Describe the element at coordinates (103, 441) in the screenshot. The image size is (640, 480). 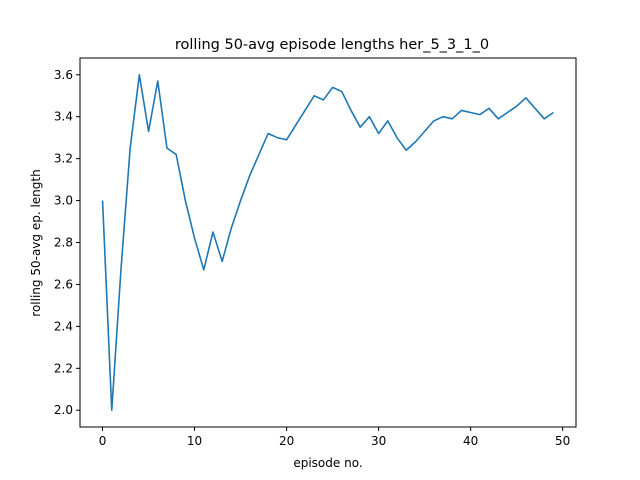
I see `x-tick-label: 0` at that location.